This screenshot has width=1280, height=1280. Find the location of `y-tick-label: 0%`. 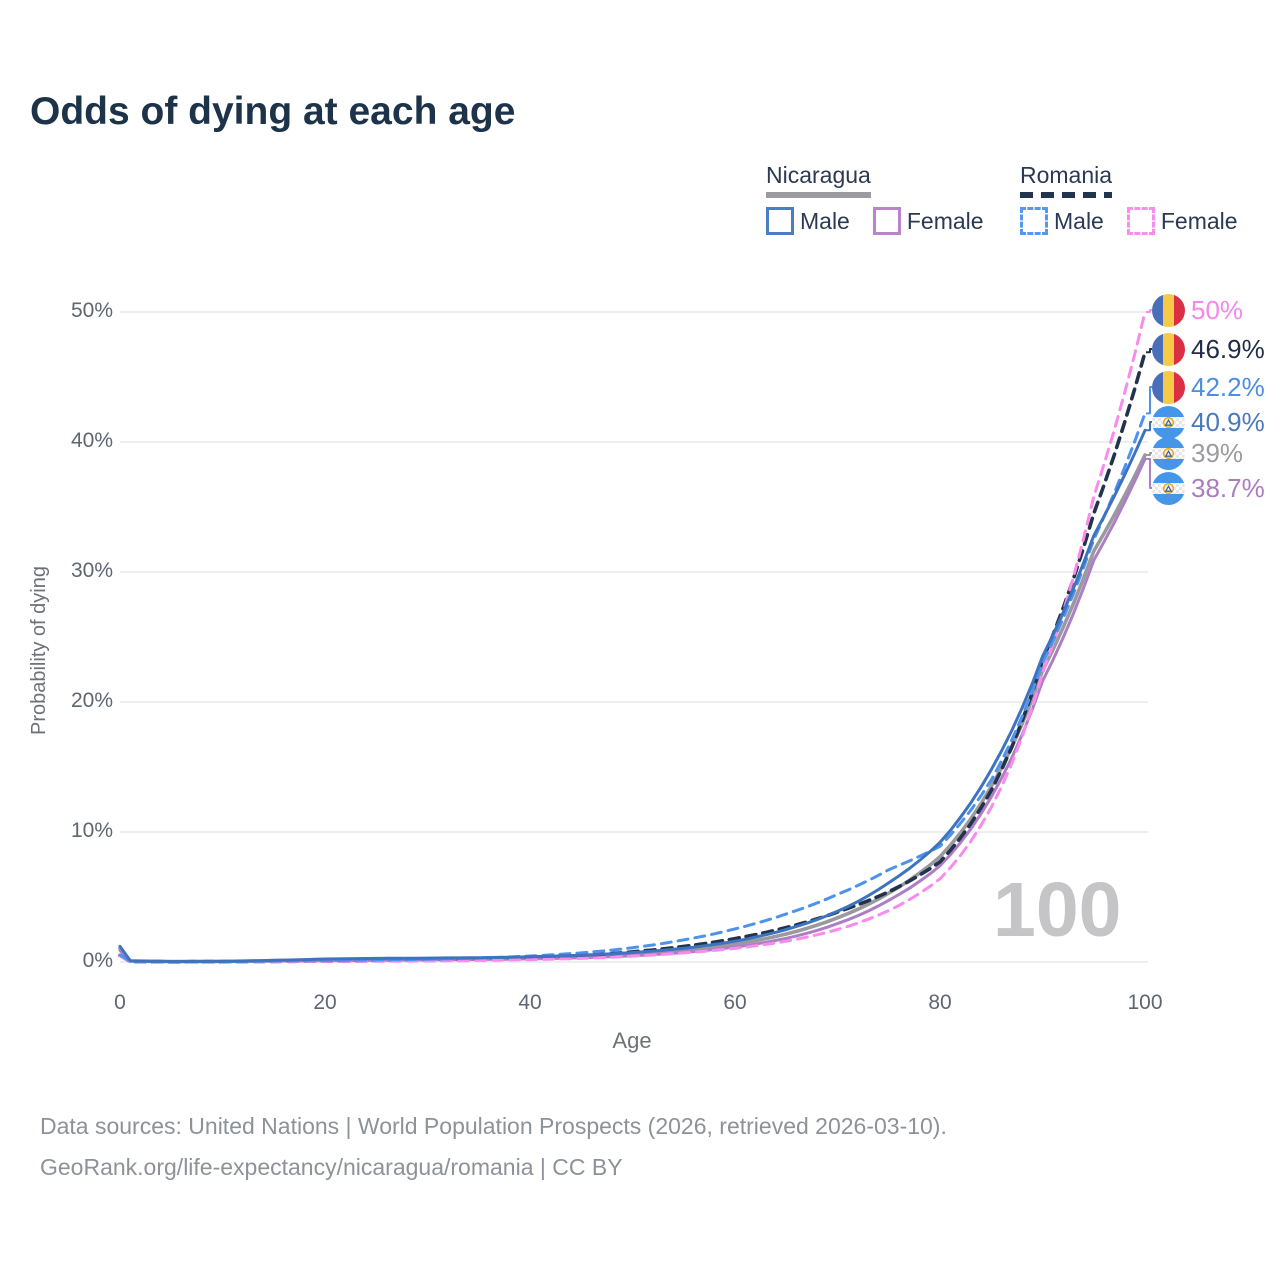

y-tick-label: 0% is located at coordinates (97, 960).